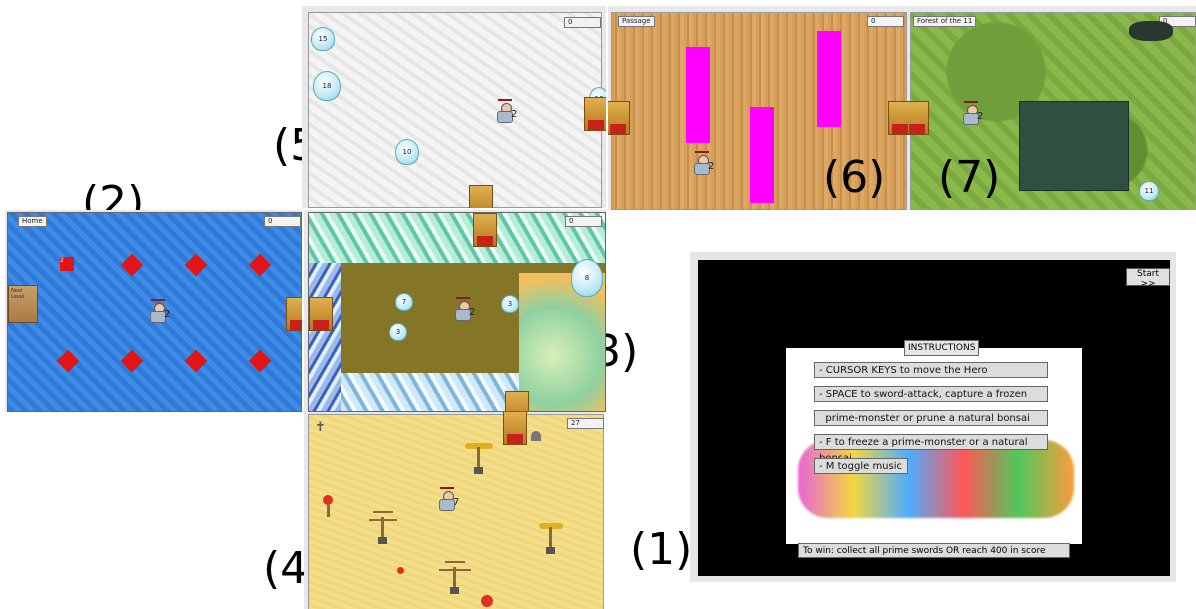 The height and width of the screenshot is (609, 1196). Describe the element at coordinates (67, 264) in the screenshot. I see `red-square: 2` at that location.